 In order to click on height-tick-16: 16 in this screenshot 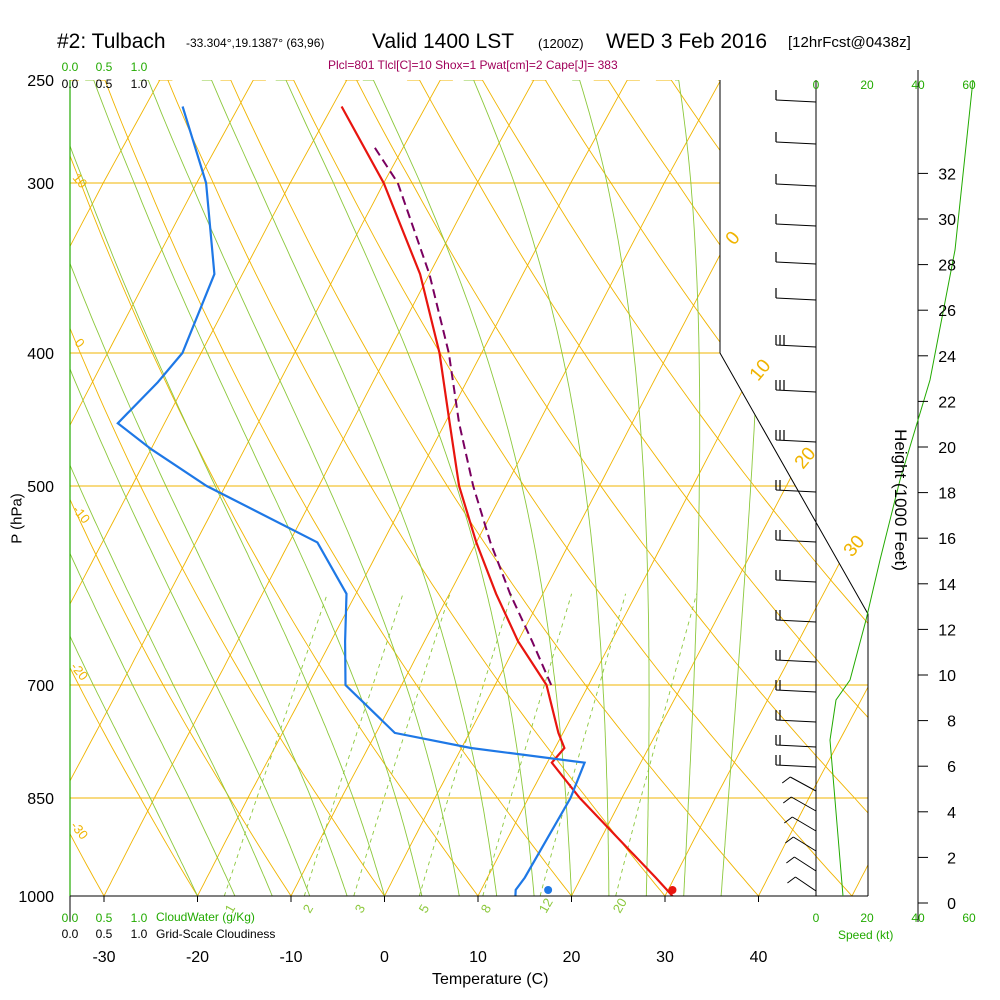, I will do `click(947, 539)`.